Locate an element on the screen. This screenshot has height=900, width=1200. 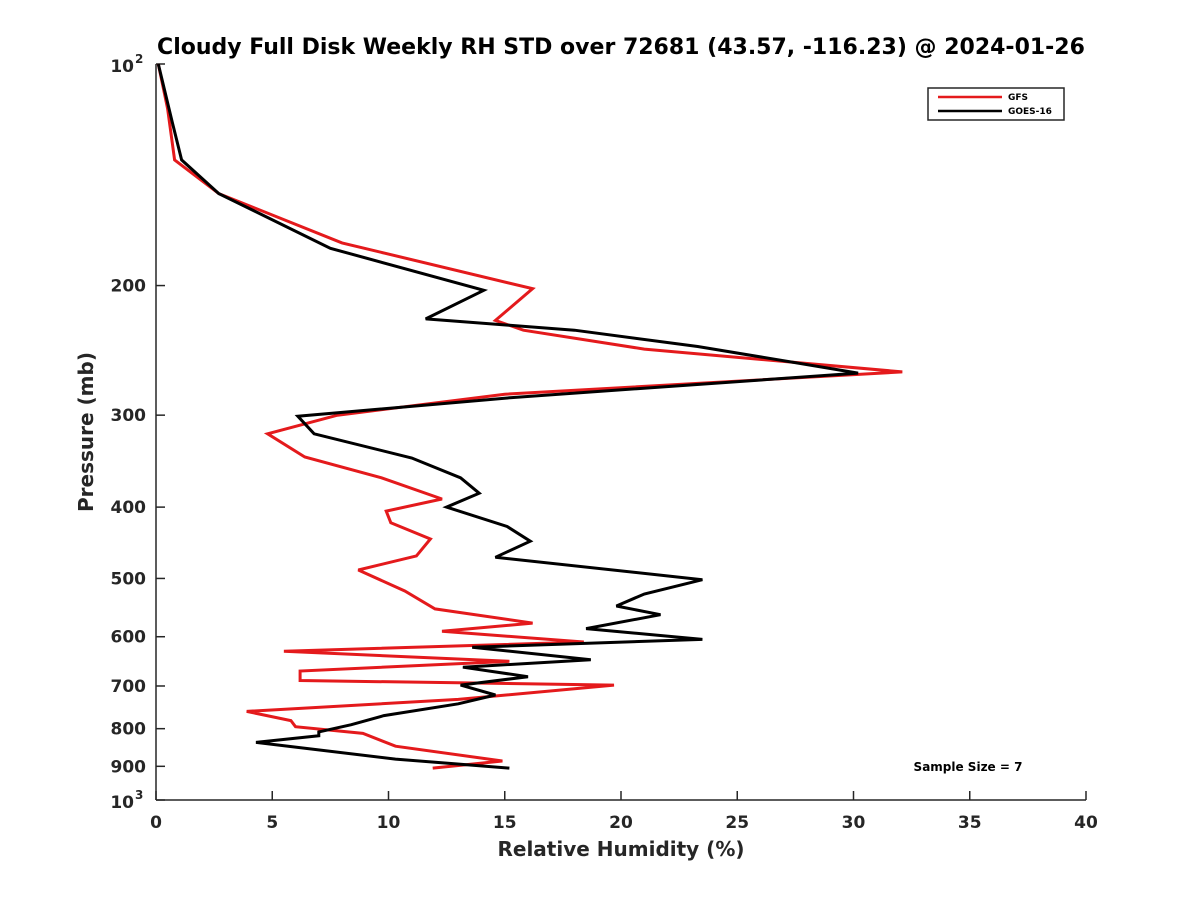
legend-box is located at coordinates (996, 104).